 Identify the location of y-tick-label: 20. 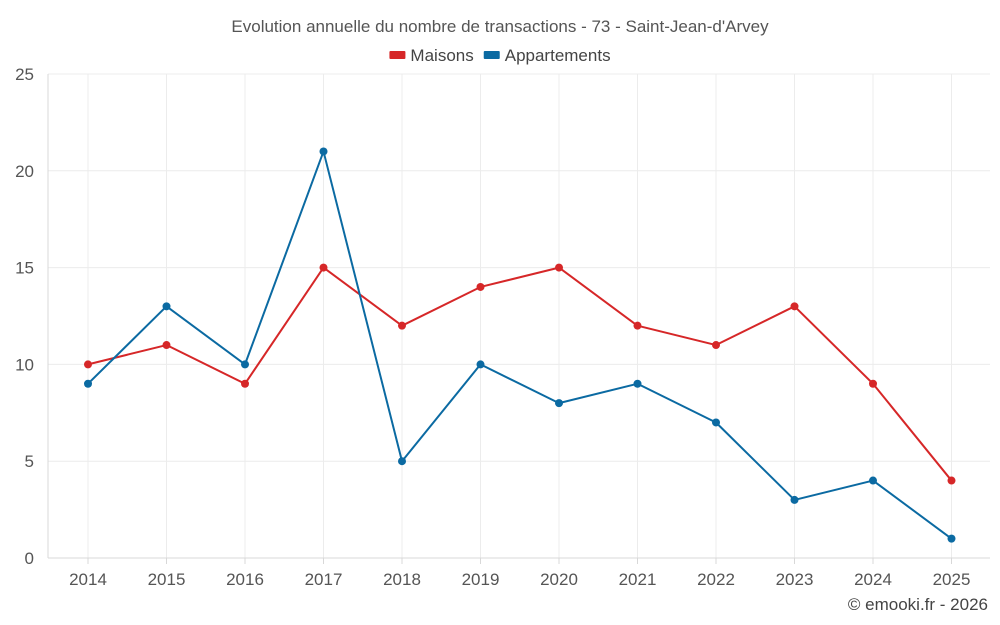
(24, 171).